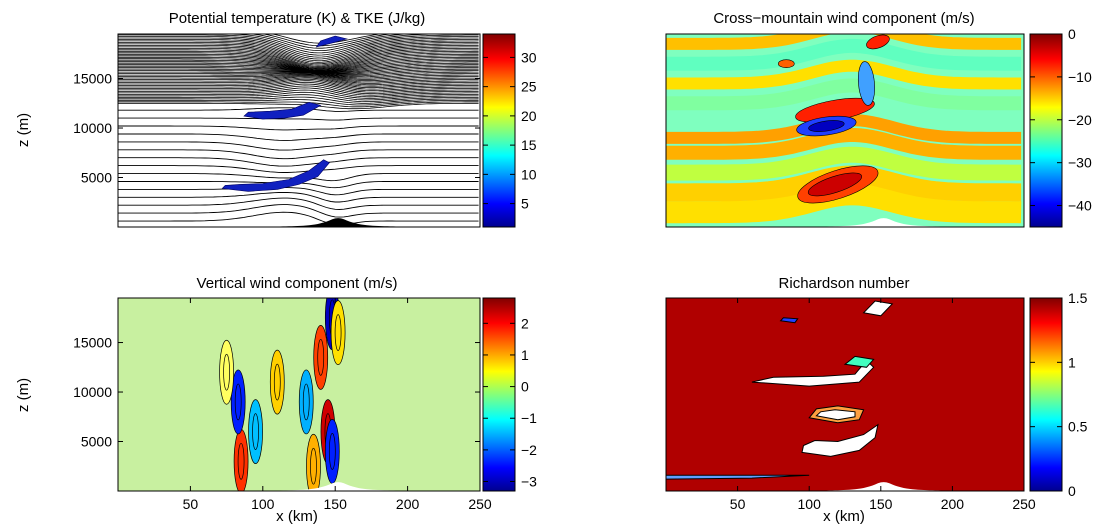 The image size is (1110, 526). What do you see at coordinates (529, 145) in the screenshot?
I see `colorbar-tick-label: 15` at bounding box center [529, 145].